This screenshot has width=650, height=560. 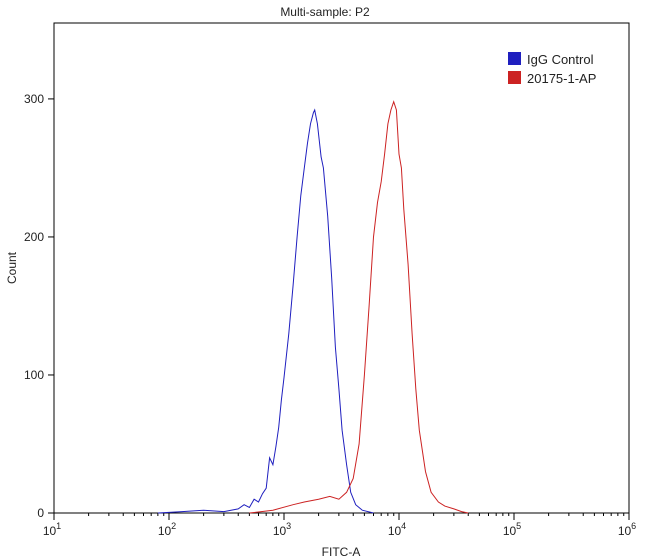 I want to click on x-tick-label: 10⁶, so click(x=627, y=529).